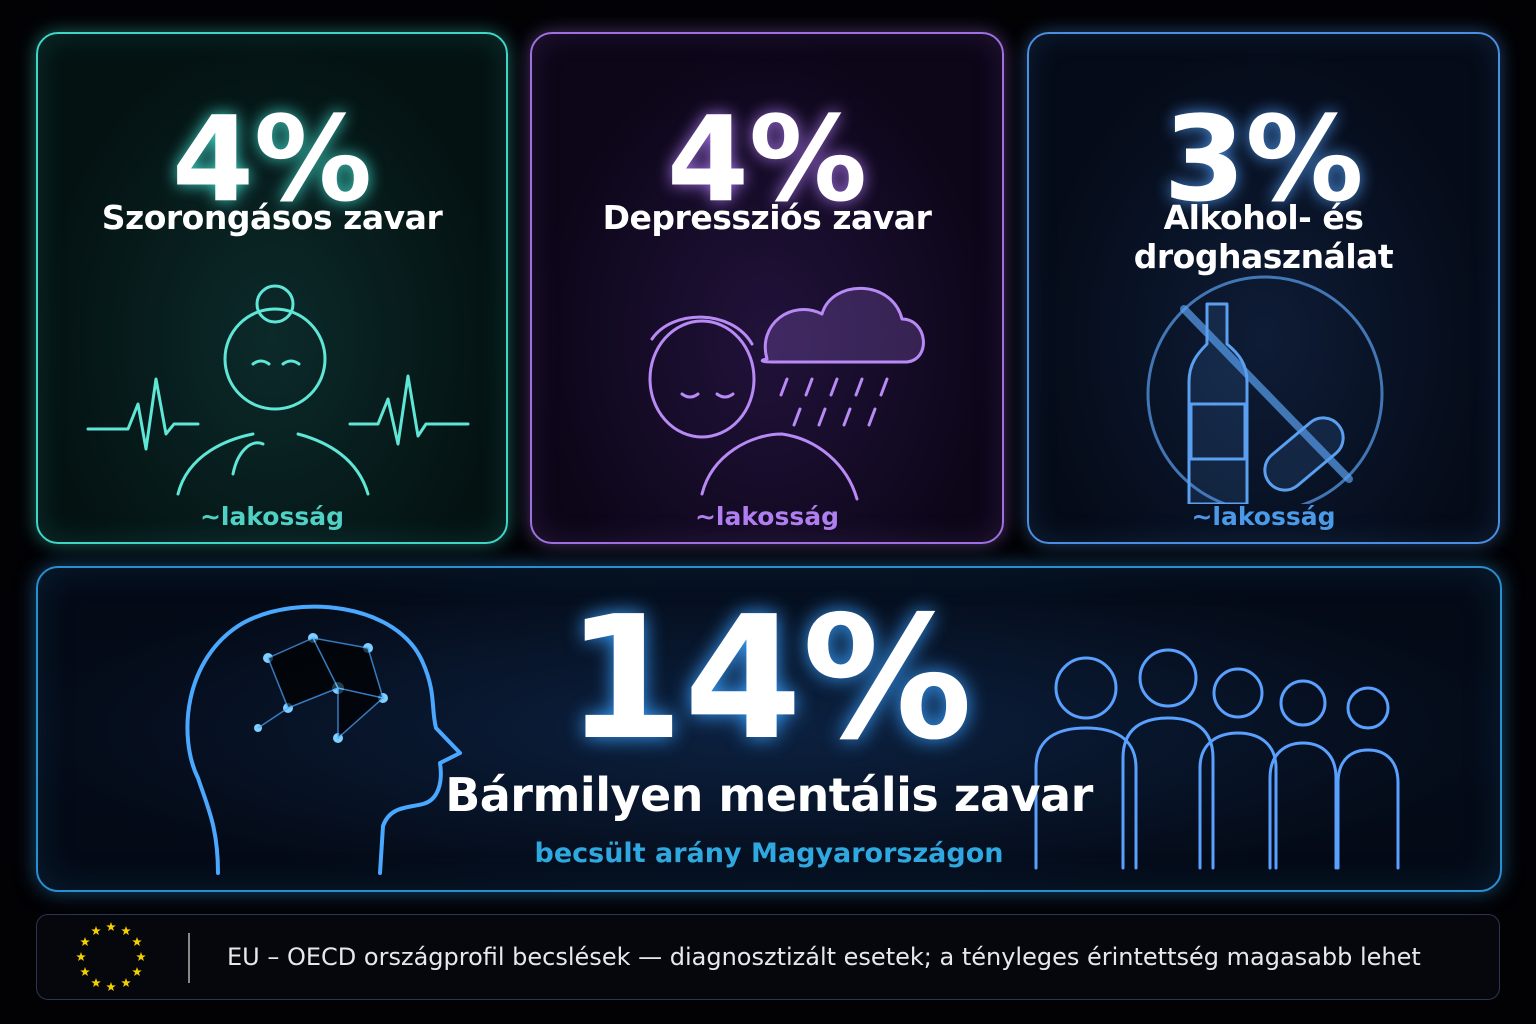 Image resolution: width=1536 pixels, height=1024 pixels. I want to click on card-label: Depressziós zavar, so click(767, 217).